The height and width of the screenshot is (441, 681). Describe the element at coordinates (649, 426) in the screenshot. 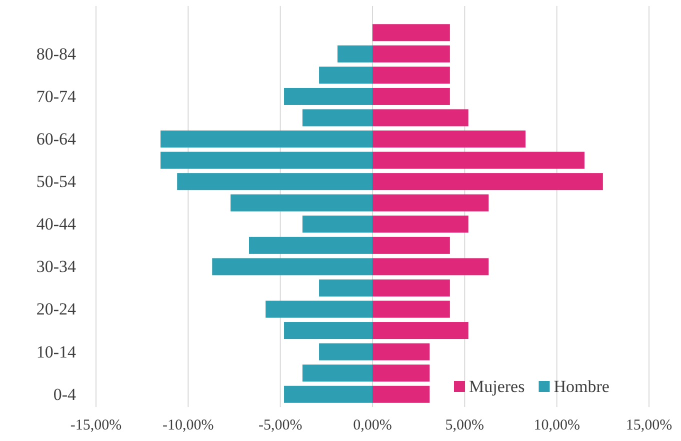

I see `x-tick-label: 15,00%` at that location.